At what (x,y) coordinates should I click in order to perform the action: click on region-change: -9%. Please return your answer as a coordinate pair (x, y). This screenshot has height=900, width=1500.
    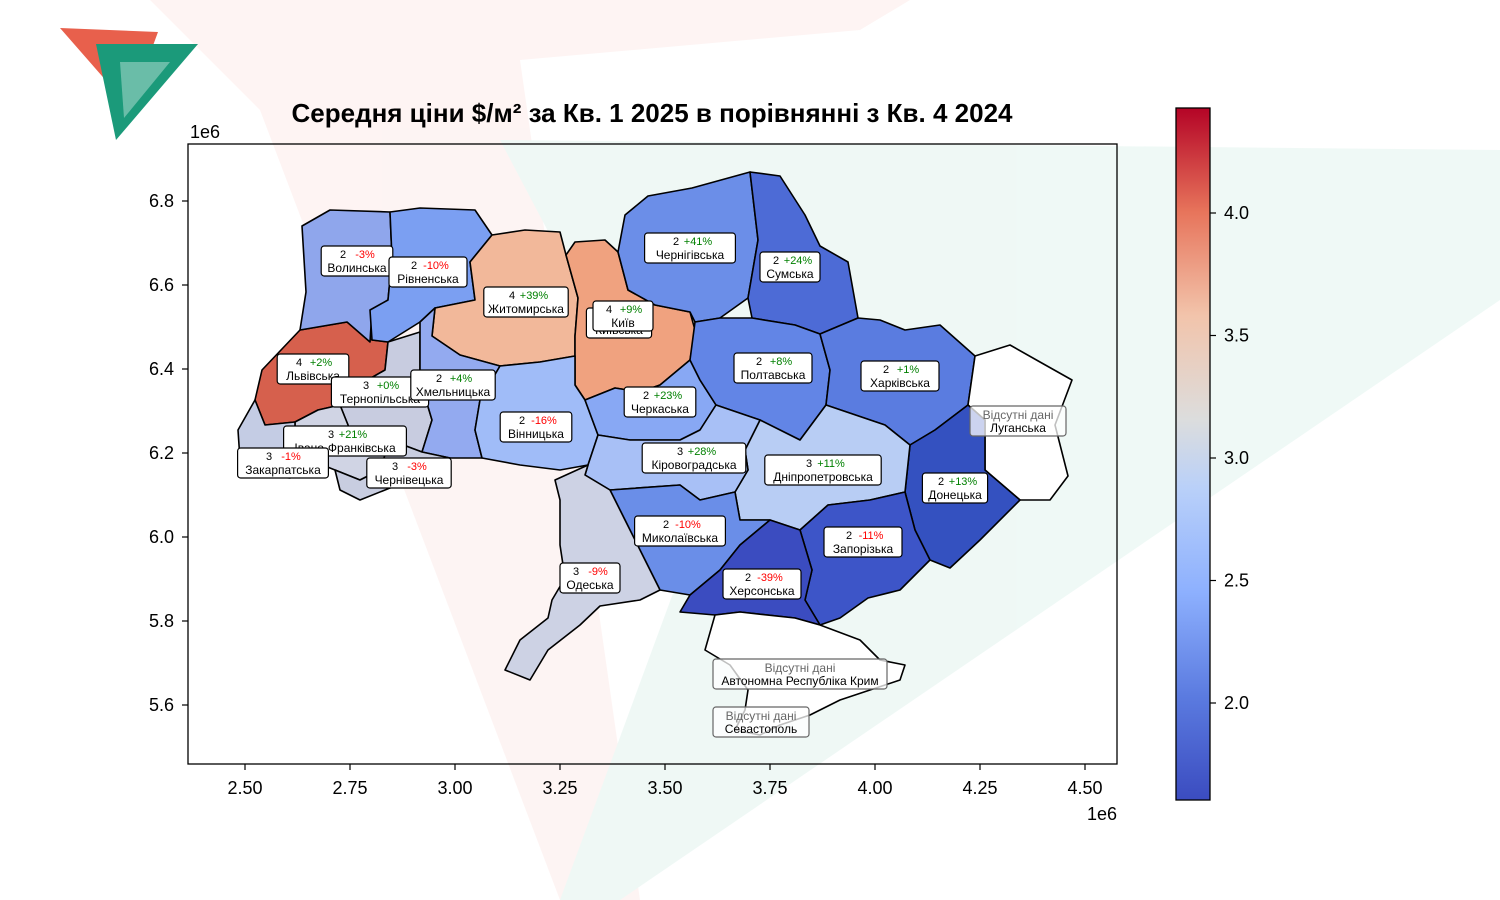
    Looking at the image, I should click on (598, 572).